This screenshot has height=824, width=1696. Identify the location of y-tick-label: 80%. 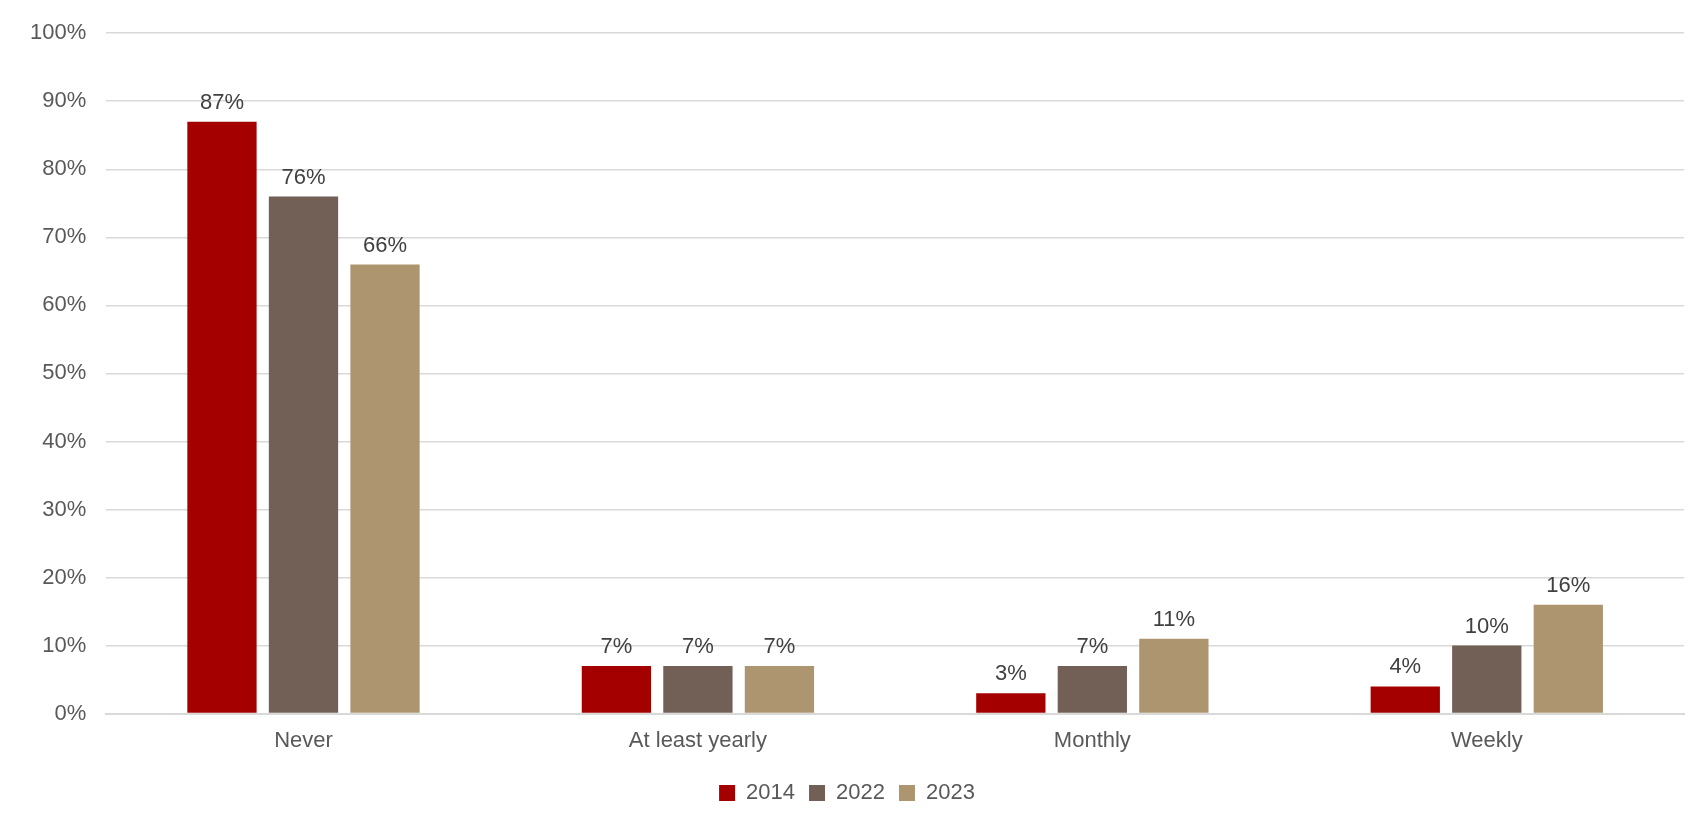
(64, 168).